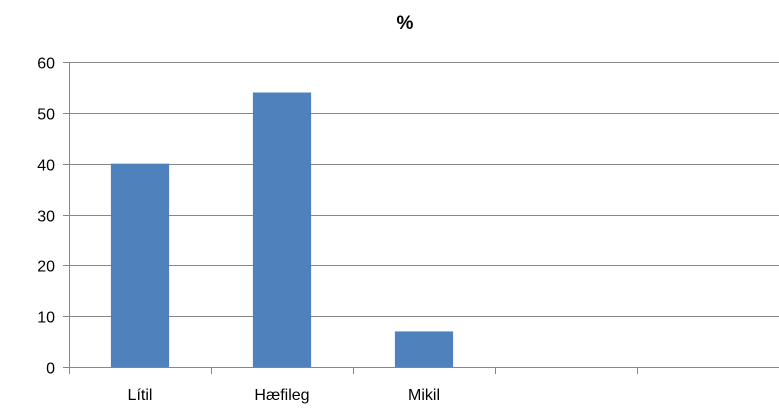  Describe the element at coordinates (46, 166) in the screenshot. I see `y-tick-label: 40` at that location.